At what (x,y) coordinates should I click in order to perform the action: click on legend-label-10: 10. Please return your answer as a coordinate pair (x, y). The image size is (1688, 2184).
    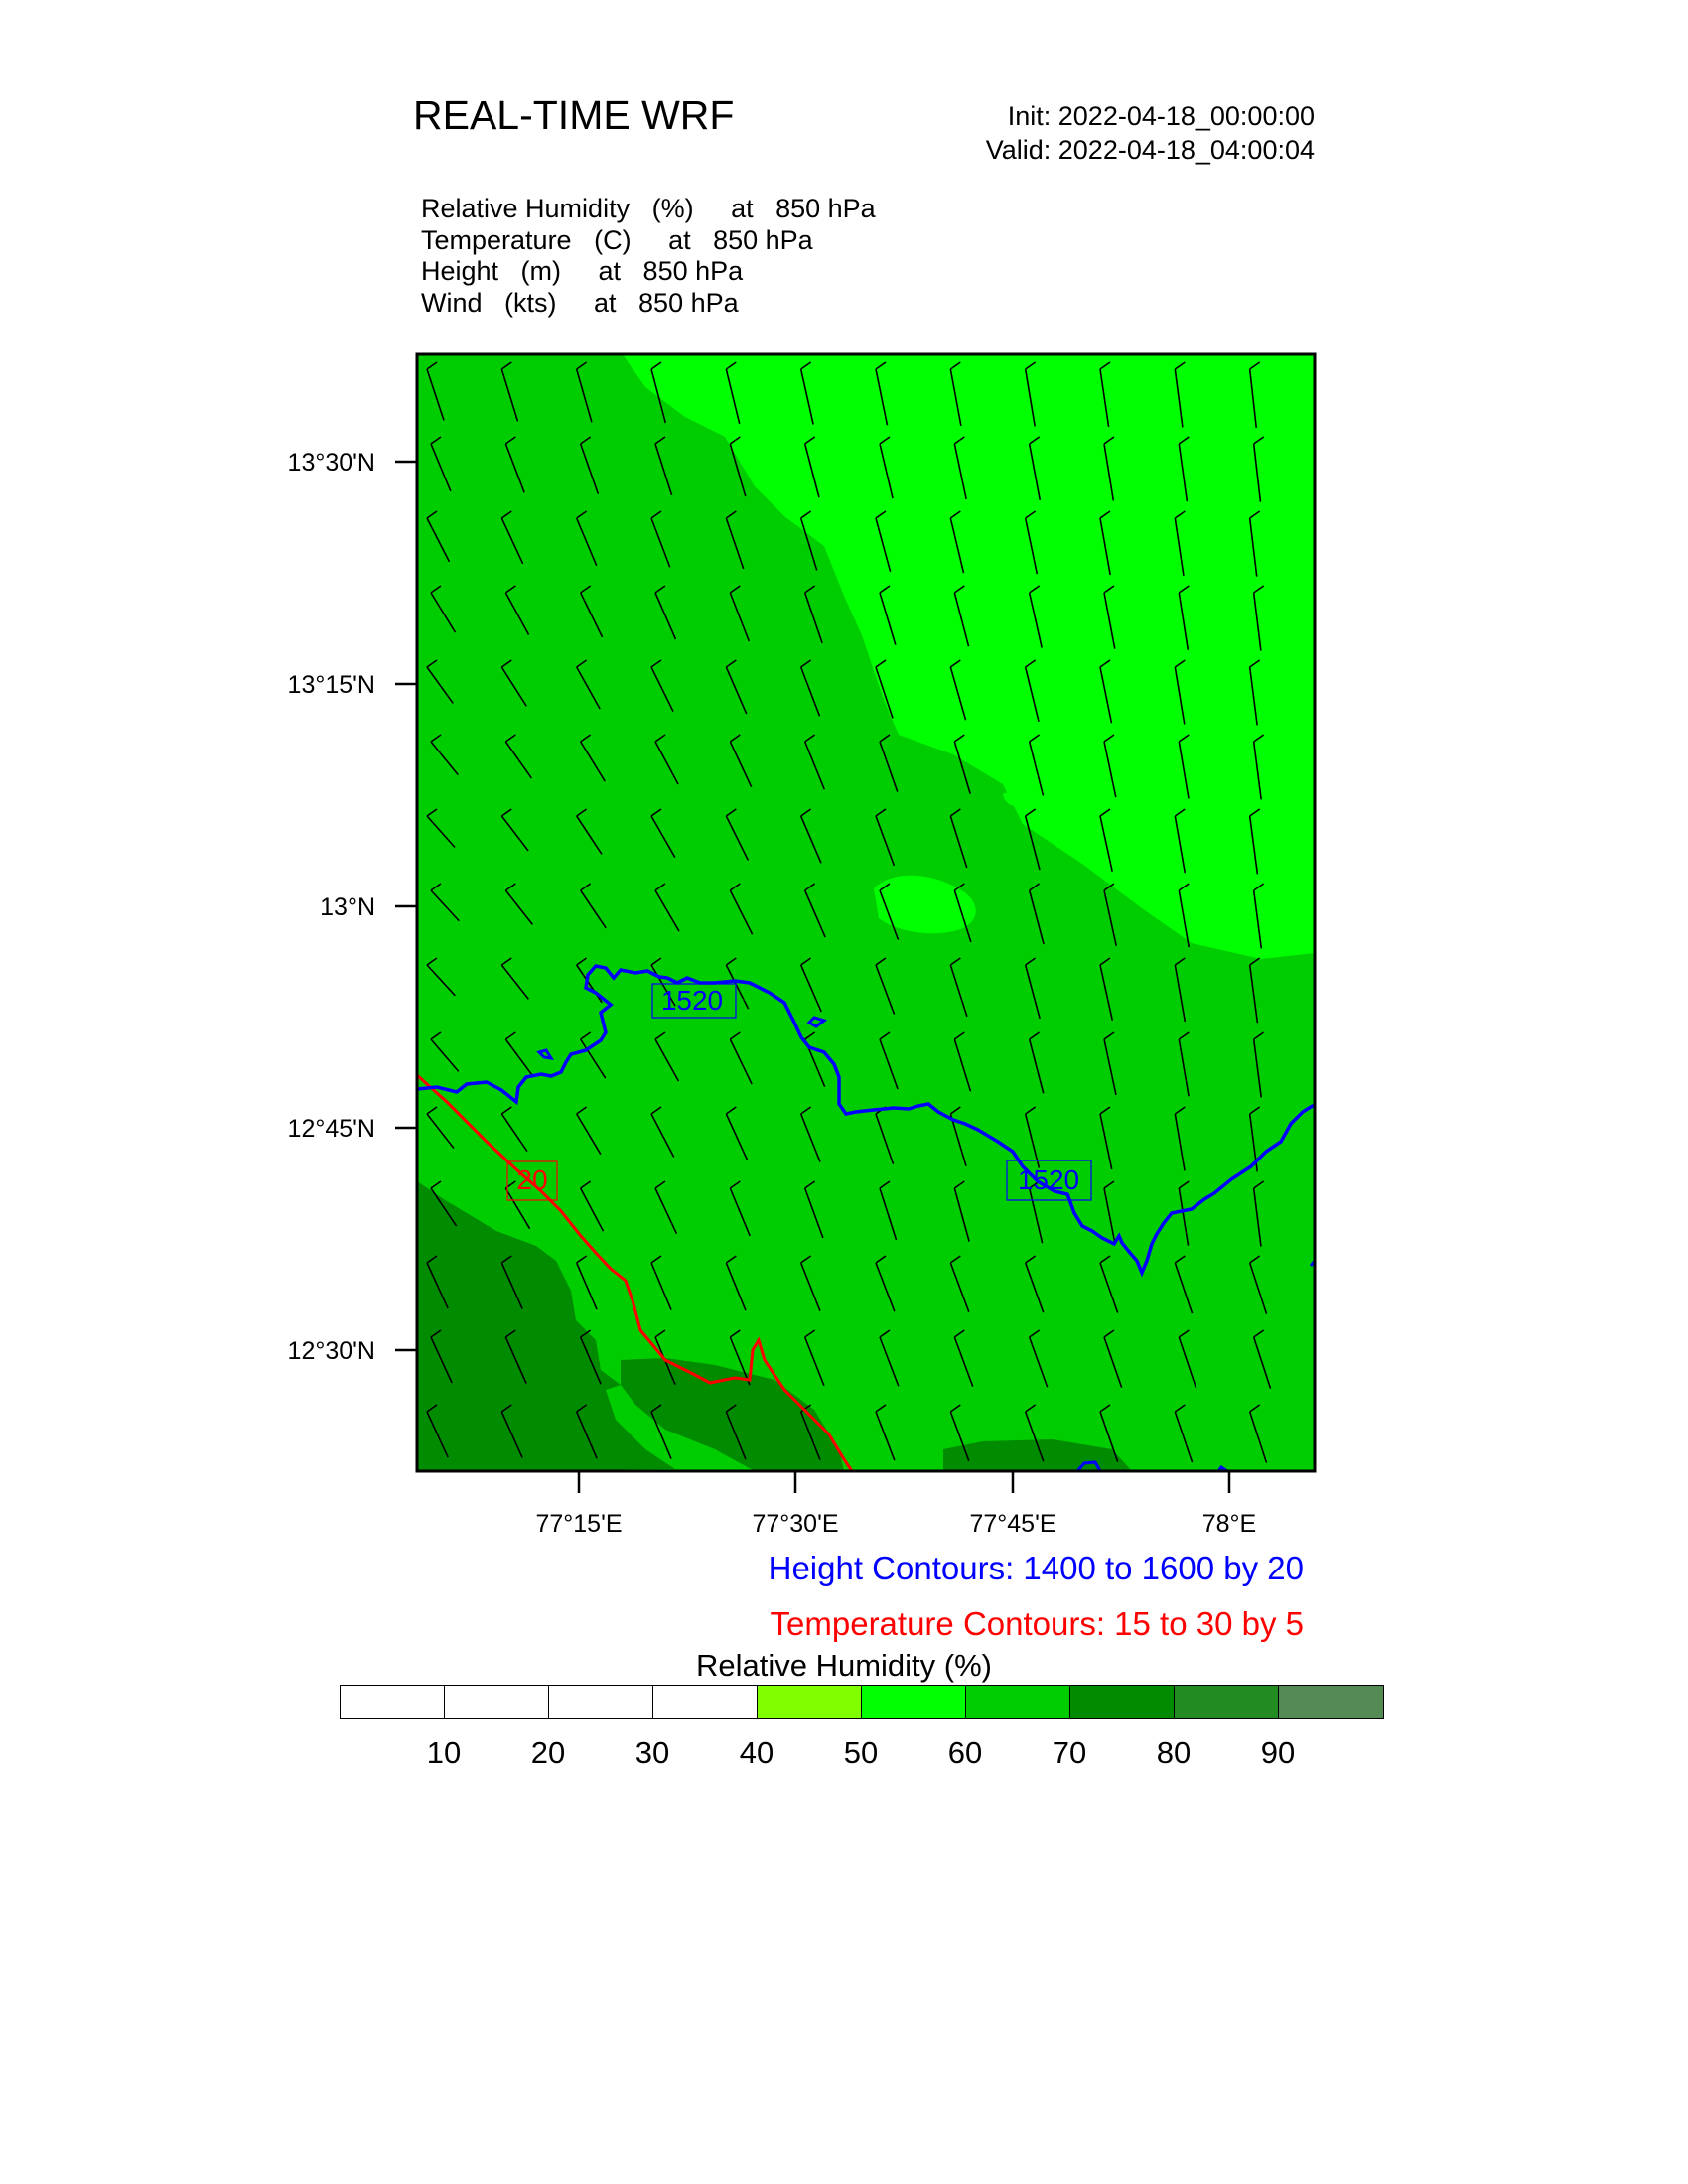
    Looking at the image, I should click on (444, 1752).